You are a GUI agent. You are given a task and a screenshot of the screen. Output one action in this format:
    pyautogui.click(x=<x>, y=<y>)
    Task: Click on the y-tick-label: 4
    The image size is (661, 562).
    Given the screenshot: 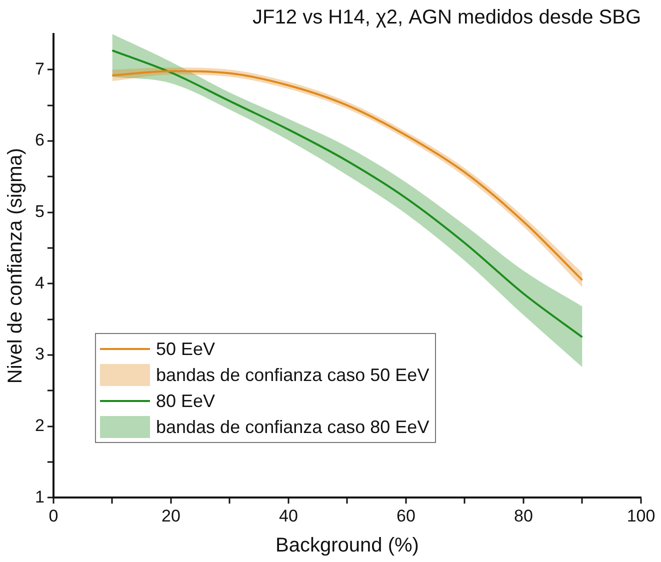 What is the action you would take?
    pyautogui.click(x=39, y=282)
    